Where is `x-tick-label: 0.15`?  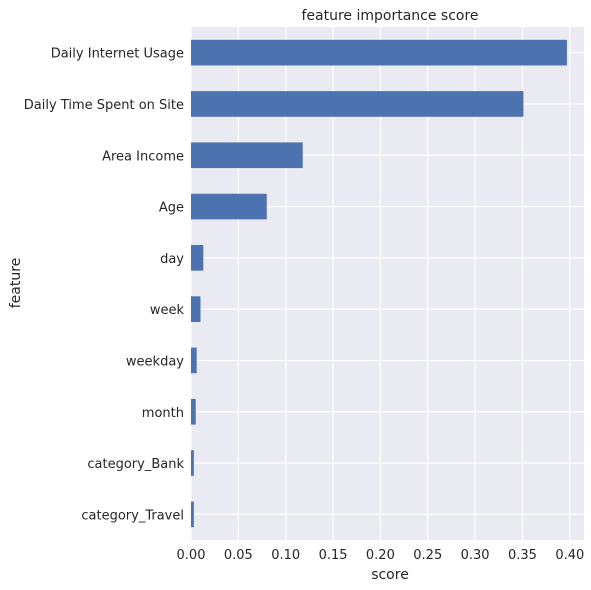 x-tick-label: 0.15 is located at coordinates (333, 555).